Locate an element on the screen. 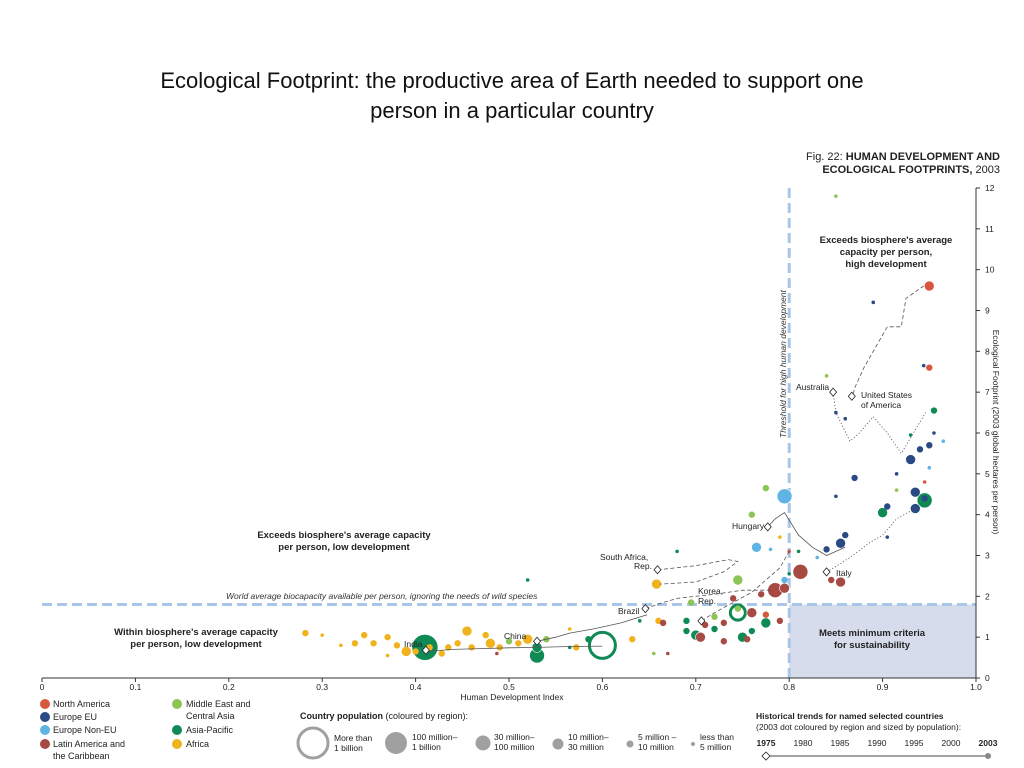  trend-legend-start-marker is located at coordinates (766, 756).